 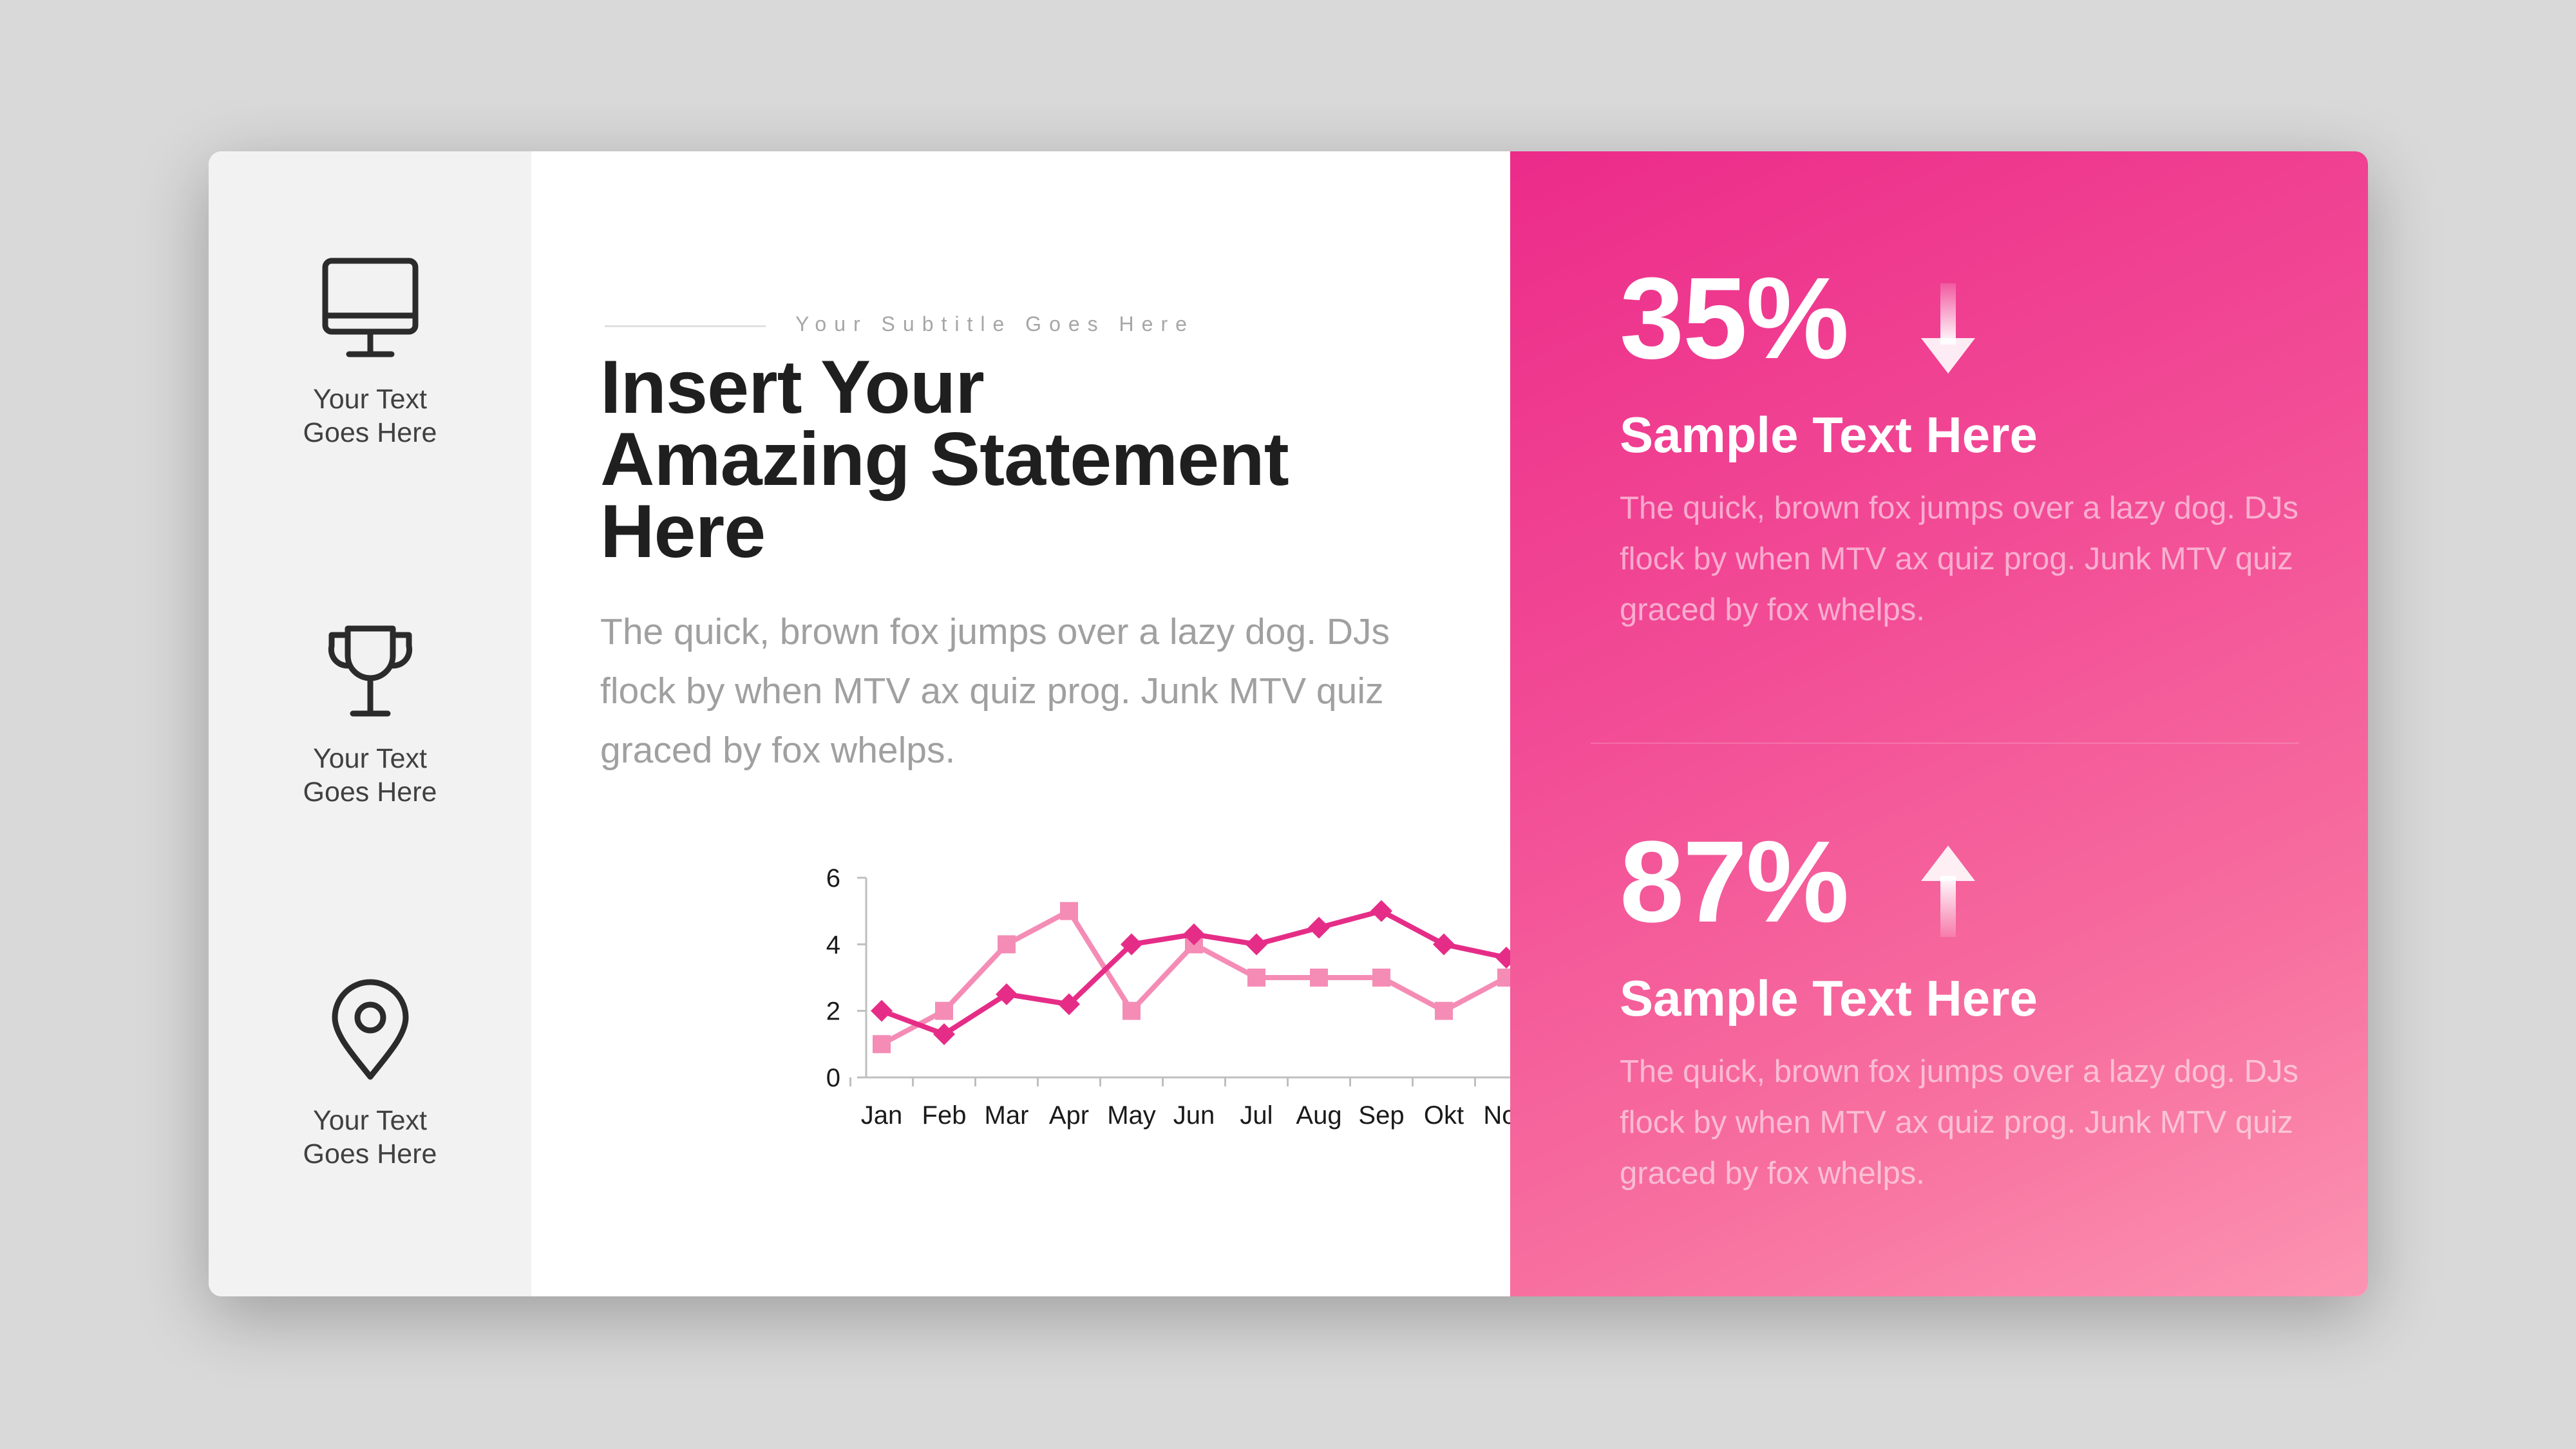 I want to click on x-tick-label: Mar, so click(x=1007, y=1115).